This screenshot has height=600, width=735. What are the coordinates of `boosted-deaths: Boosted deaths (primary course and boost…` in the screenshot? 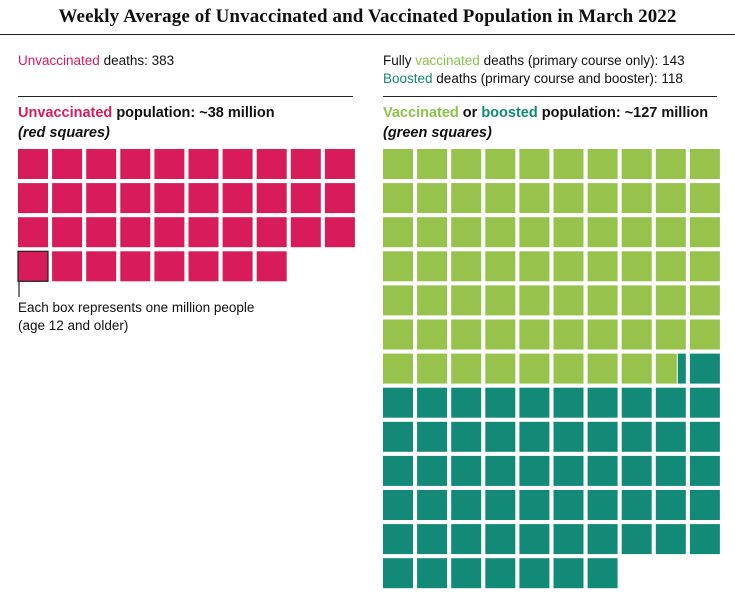 It's located at (533, 79).